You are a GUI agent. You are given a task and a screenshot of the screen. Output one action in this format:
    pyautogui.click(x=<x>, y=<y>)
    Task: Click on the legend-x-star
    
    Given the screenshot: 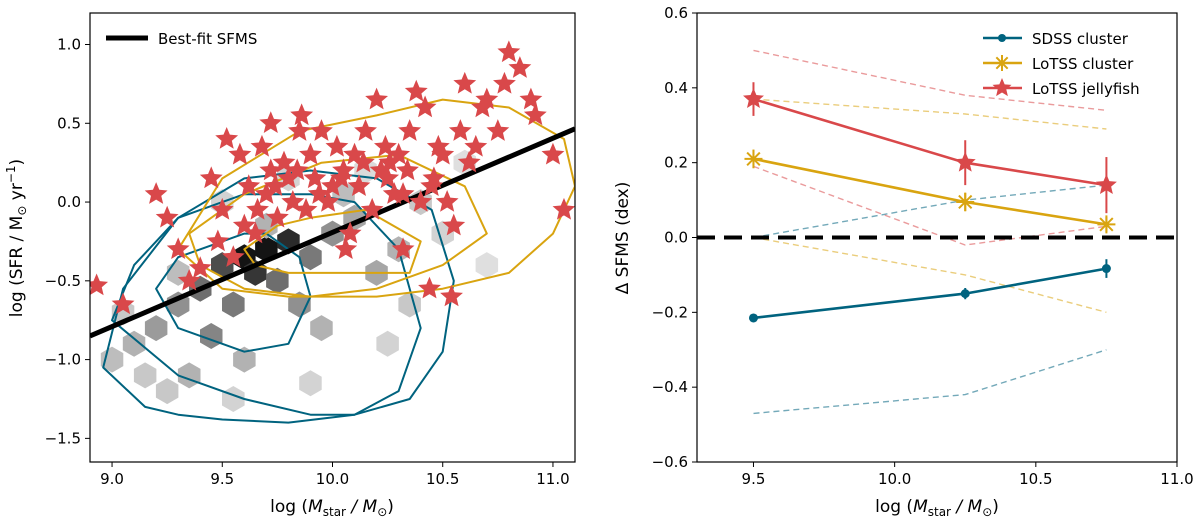 What is the action you would take?
    pyautogui.click(x=1002, y=63)
    